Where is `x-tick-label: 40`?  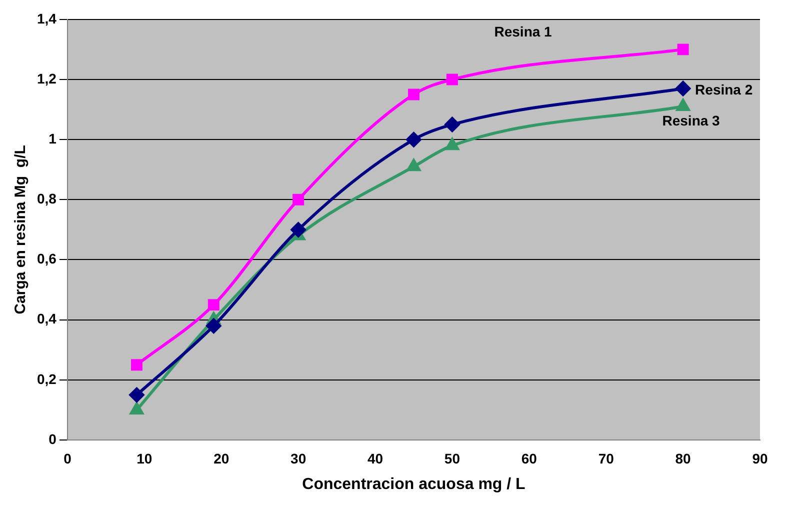 x-tick-label: 40 is located at coordinates (375, 458).